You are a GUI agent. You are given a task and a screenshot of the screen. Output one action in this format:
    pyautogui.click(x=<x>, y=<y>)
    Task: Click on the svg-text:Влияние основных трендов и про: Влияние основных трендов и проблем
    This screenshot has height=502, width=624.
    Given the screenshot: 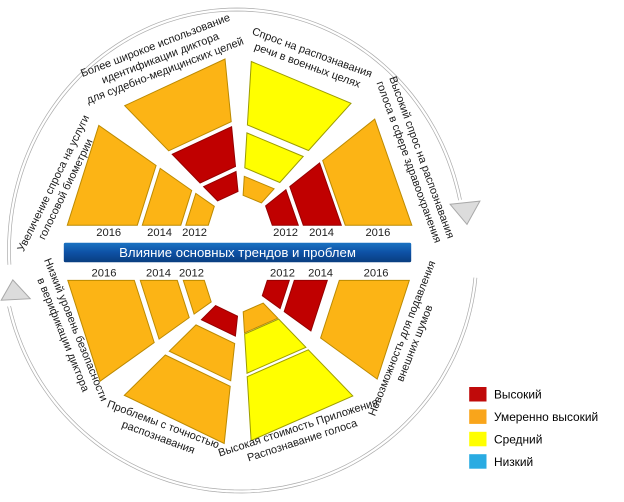 What is the action you would take?
    pyautogui.click(x=237, y=252)
    